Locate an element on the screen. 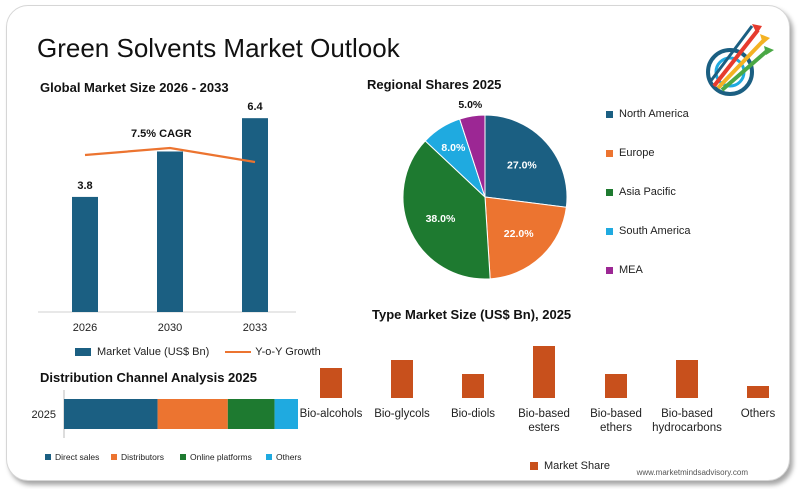 The height and width of the screenshot is (489, 800). x-tick-label: esters is located at coordinates (544, 428).